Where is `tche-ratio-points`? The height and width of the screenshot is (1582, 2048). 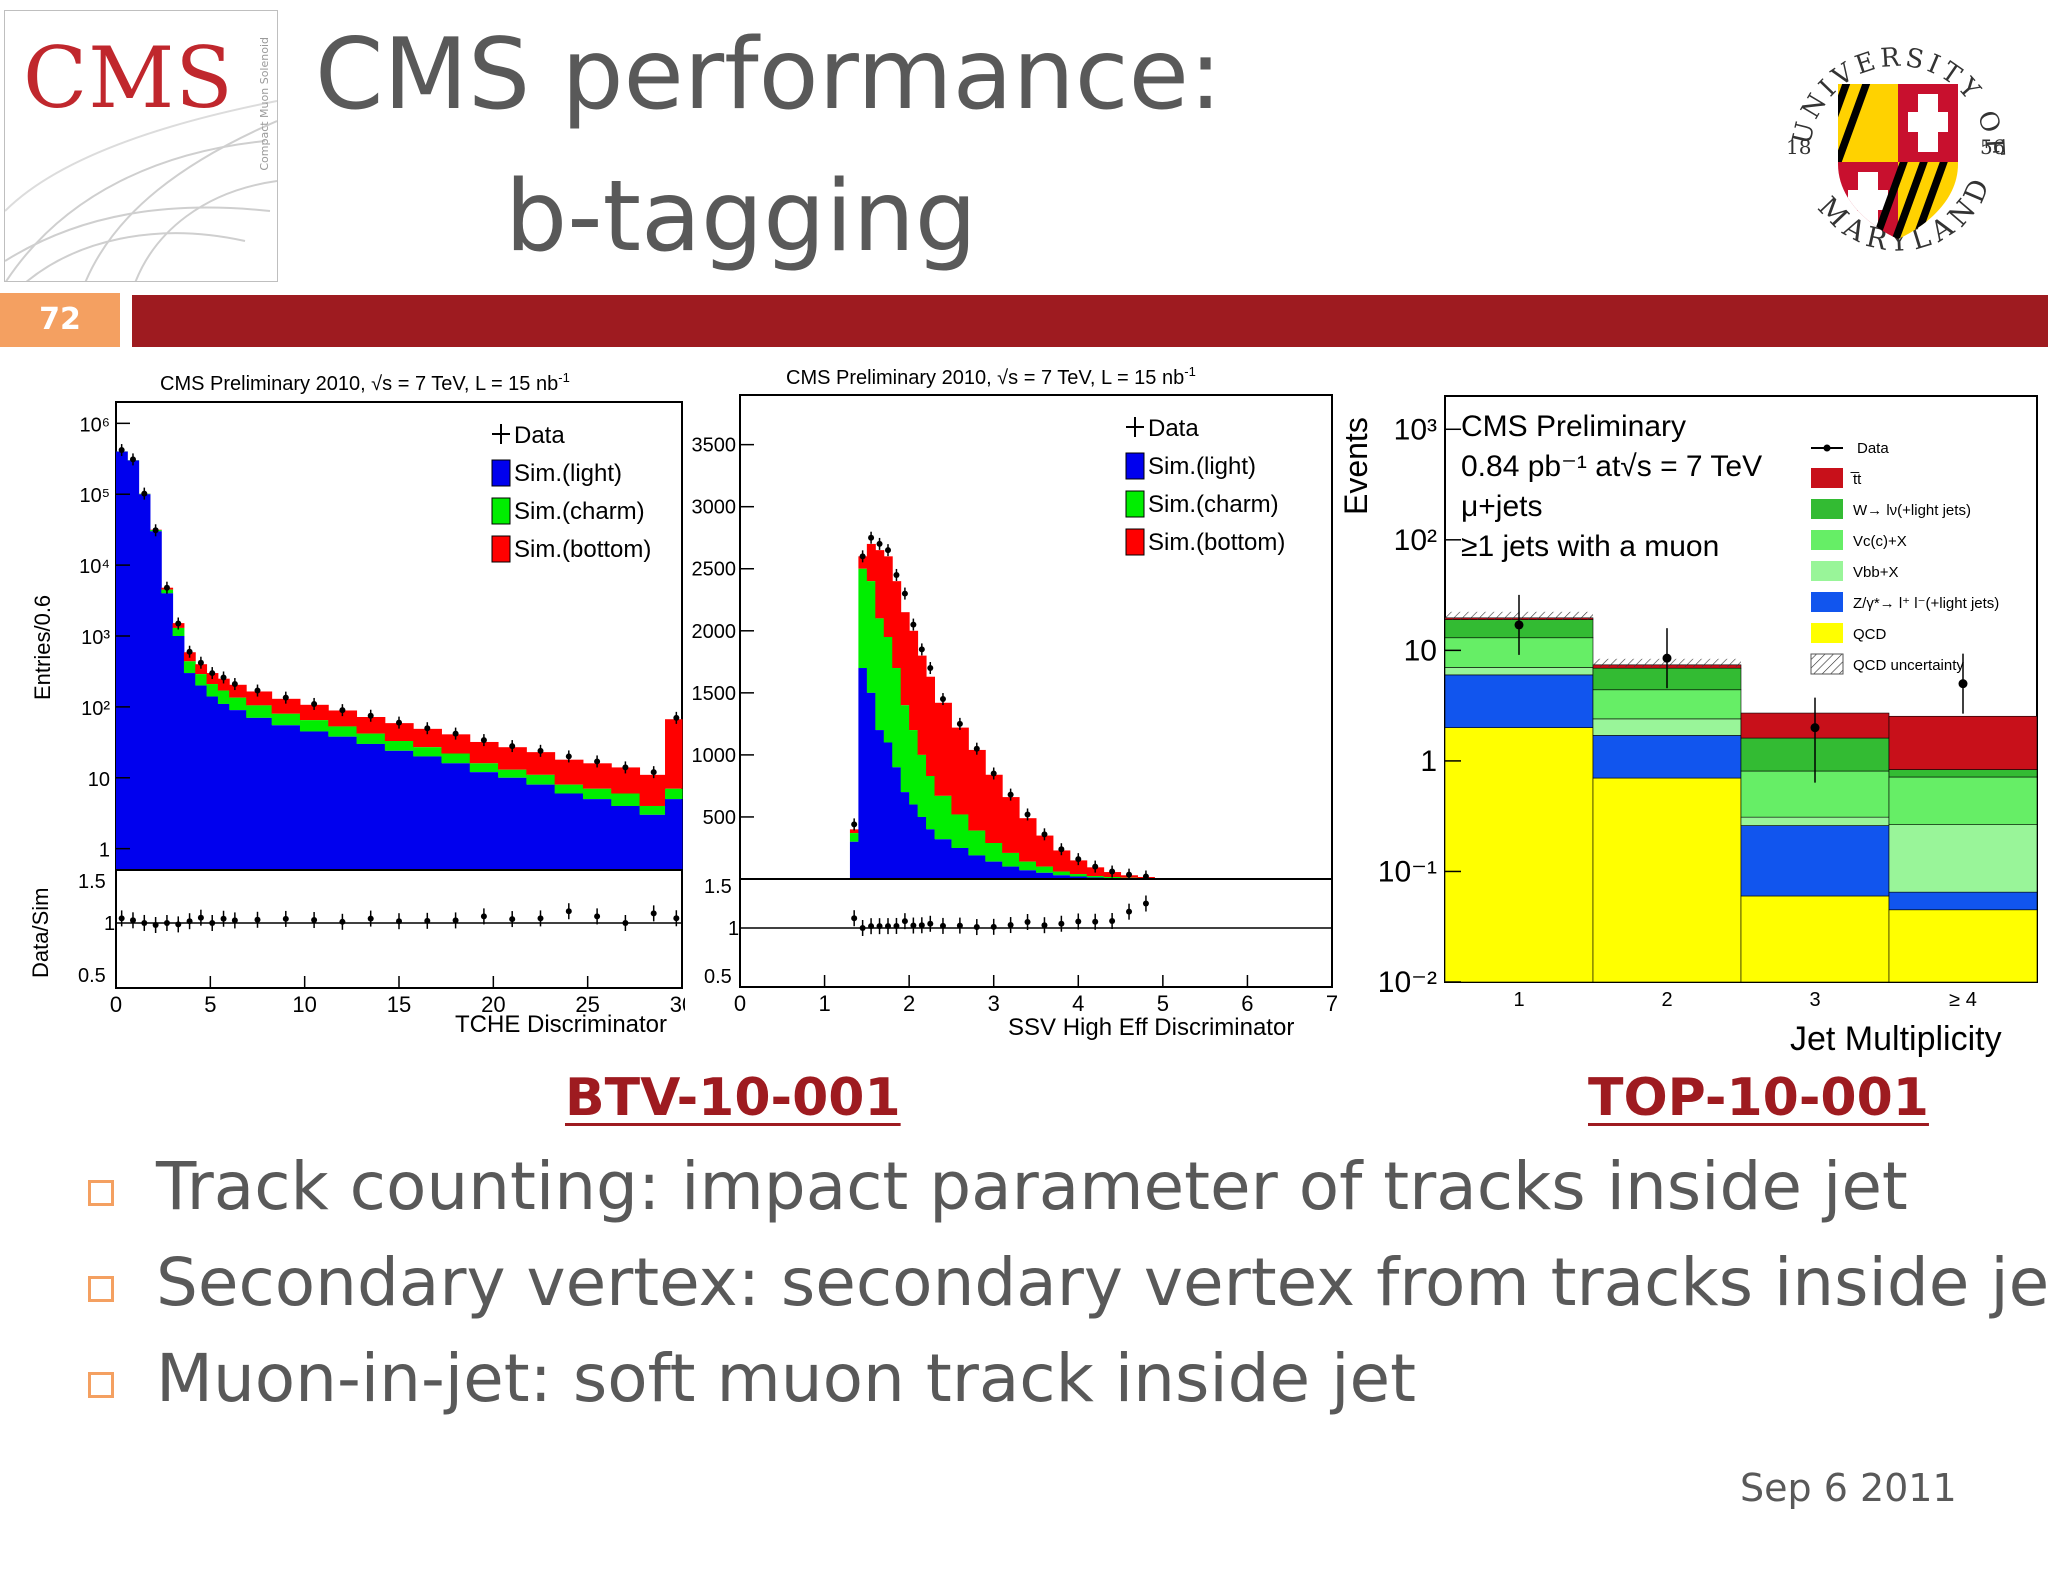
tche-ratio-points is located at coordinates (399, 918).